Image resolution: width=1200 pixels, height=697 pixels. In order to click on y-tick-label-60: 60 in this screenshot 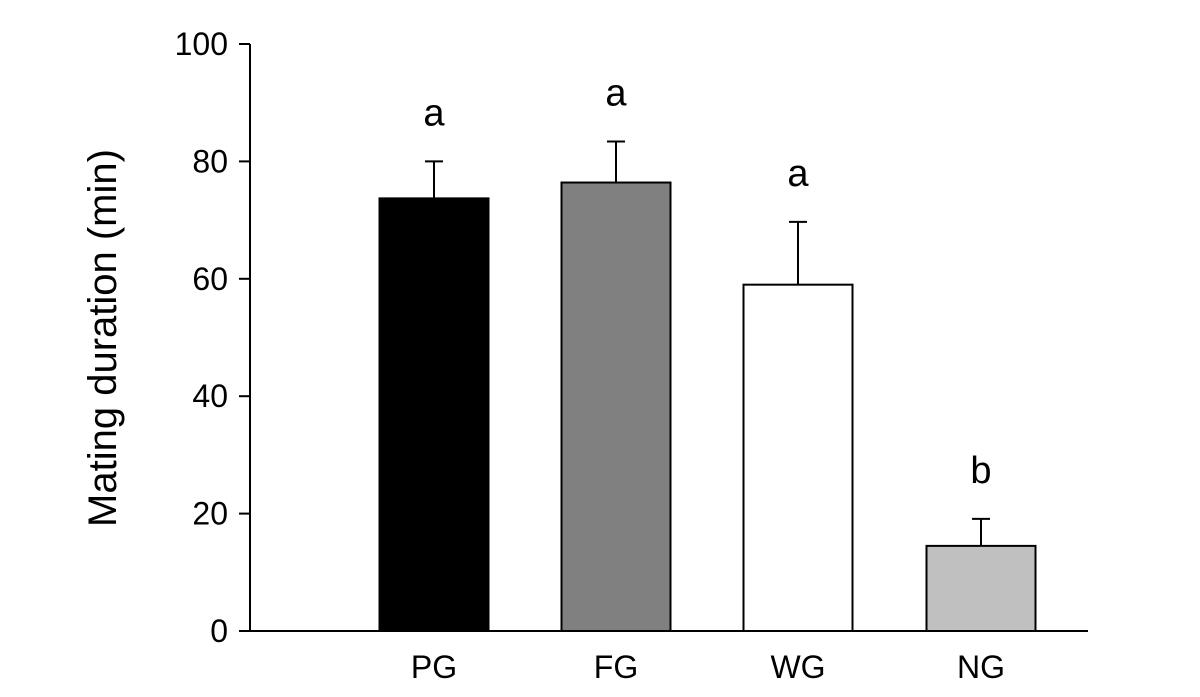, I will do `click(210, 279)`.